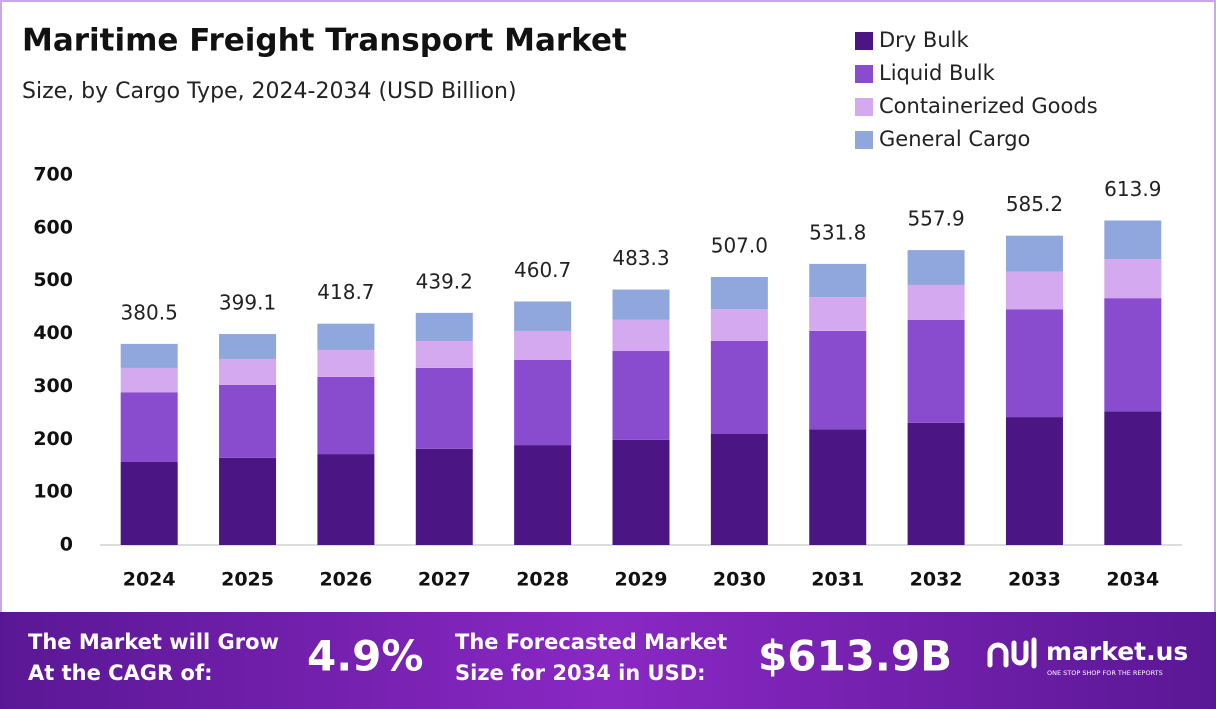 Image resolution: width=1216 pixels, height=709 pixels. Describe the element at coordinates (149, 312) in the screenshot. I see `total-label: 380.5` at that location.